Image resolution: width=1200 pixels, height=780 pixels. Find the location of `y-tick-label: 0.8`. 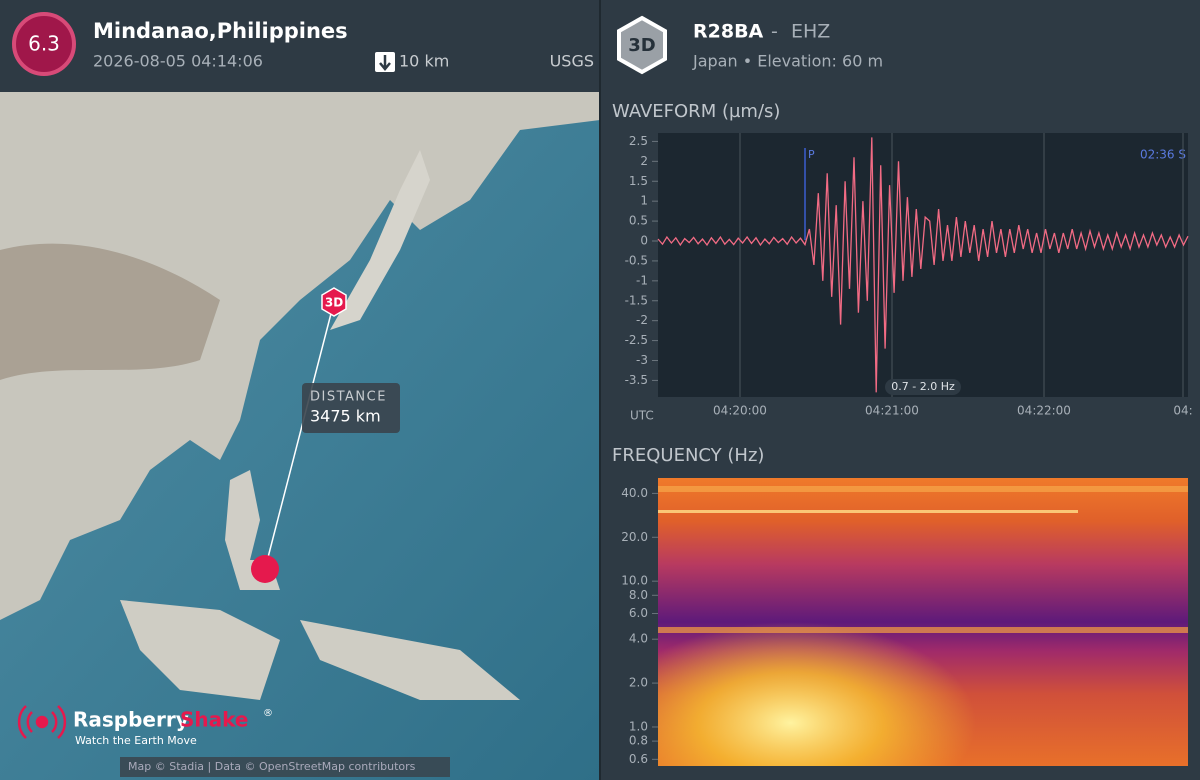

y-tick-label: 0.8 is located at coordinates (638, 741).